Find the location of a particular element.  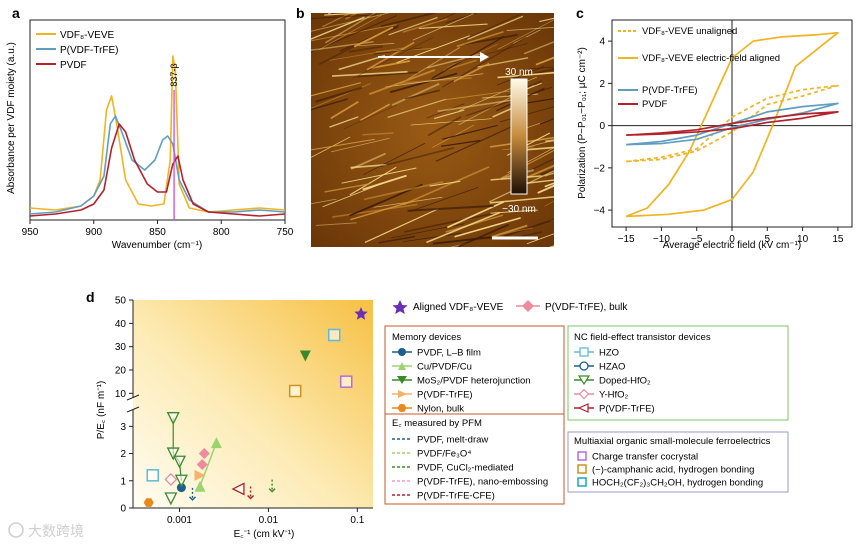

diamond-marker is located at coordinates (204, 454).